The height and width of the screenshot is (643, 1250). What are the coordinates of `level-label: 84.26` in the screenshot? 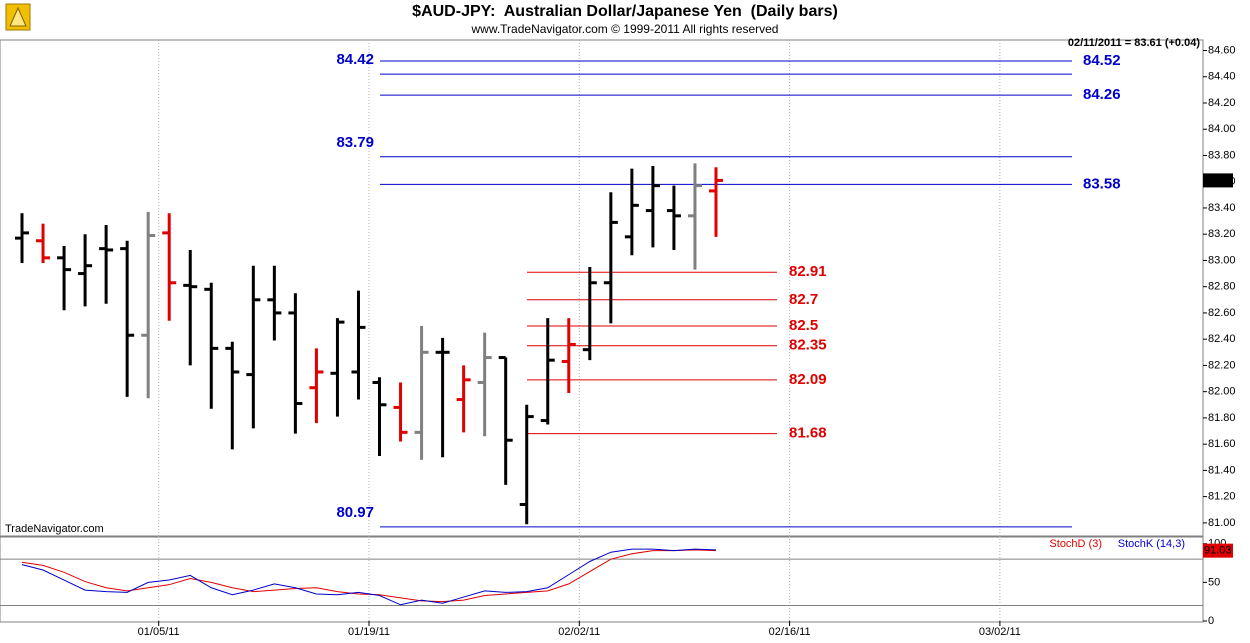 It's located at (1102, 94).